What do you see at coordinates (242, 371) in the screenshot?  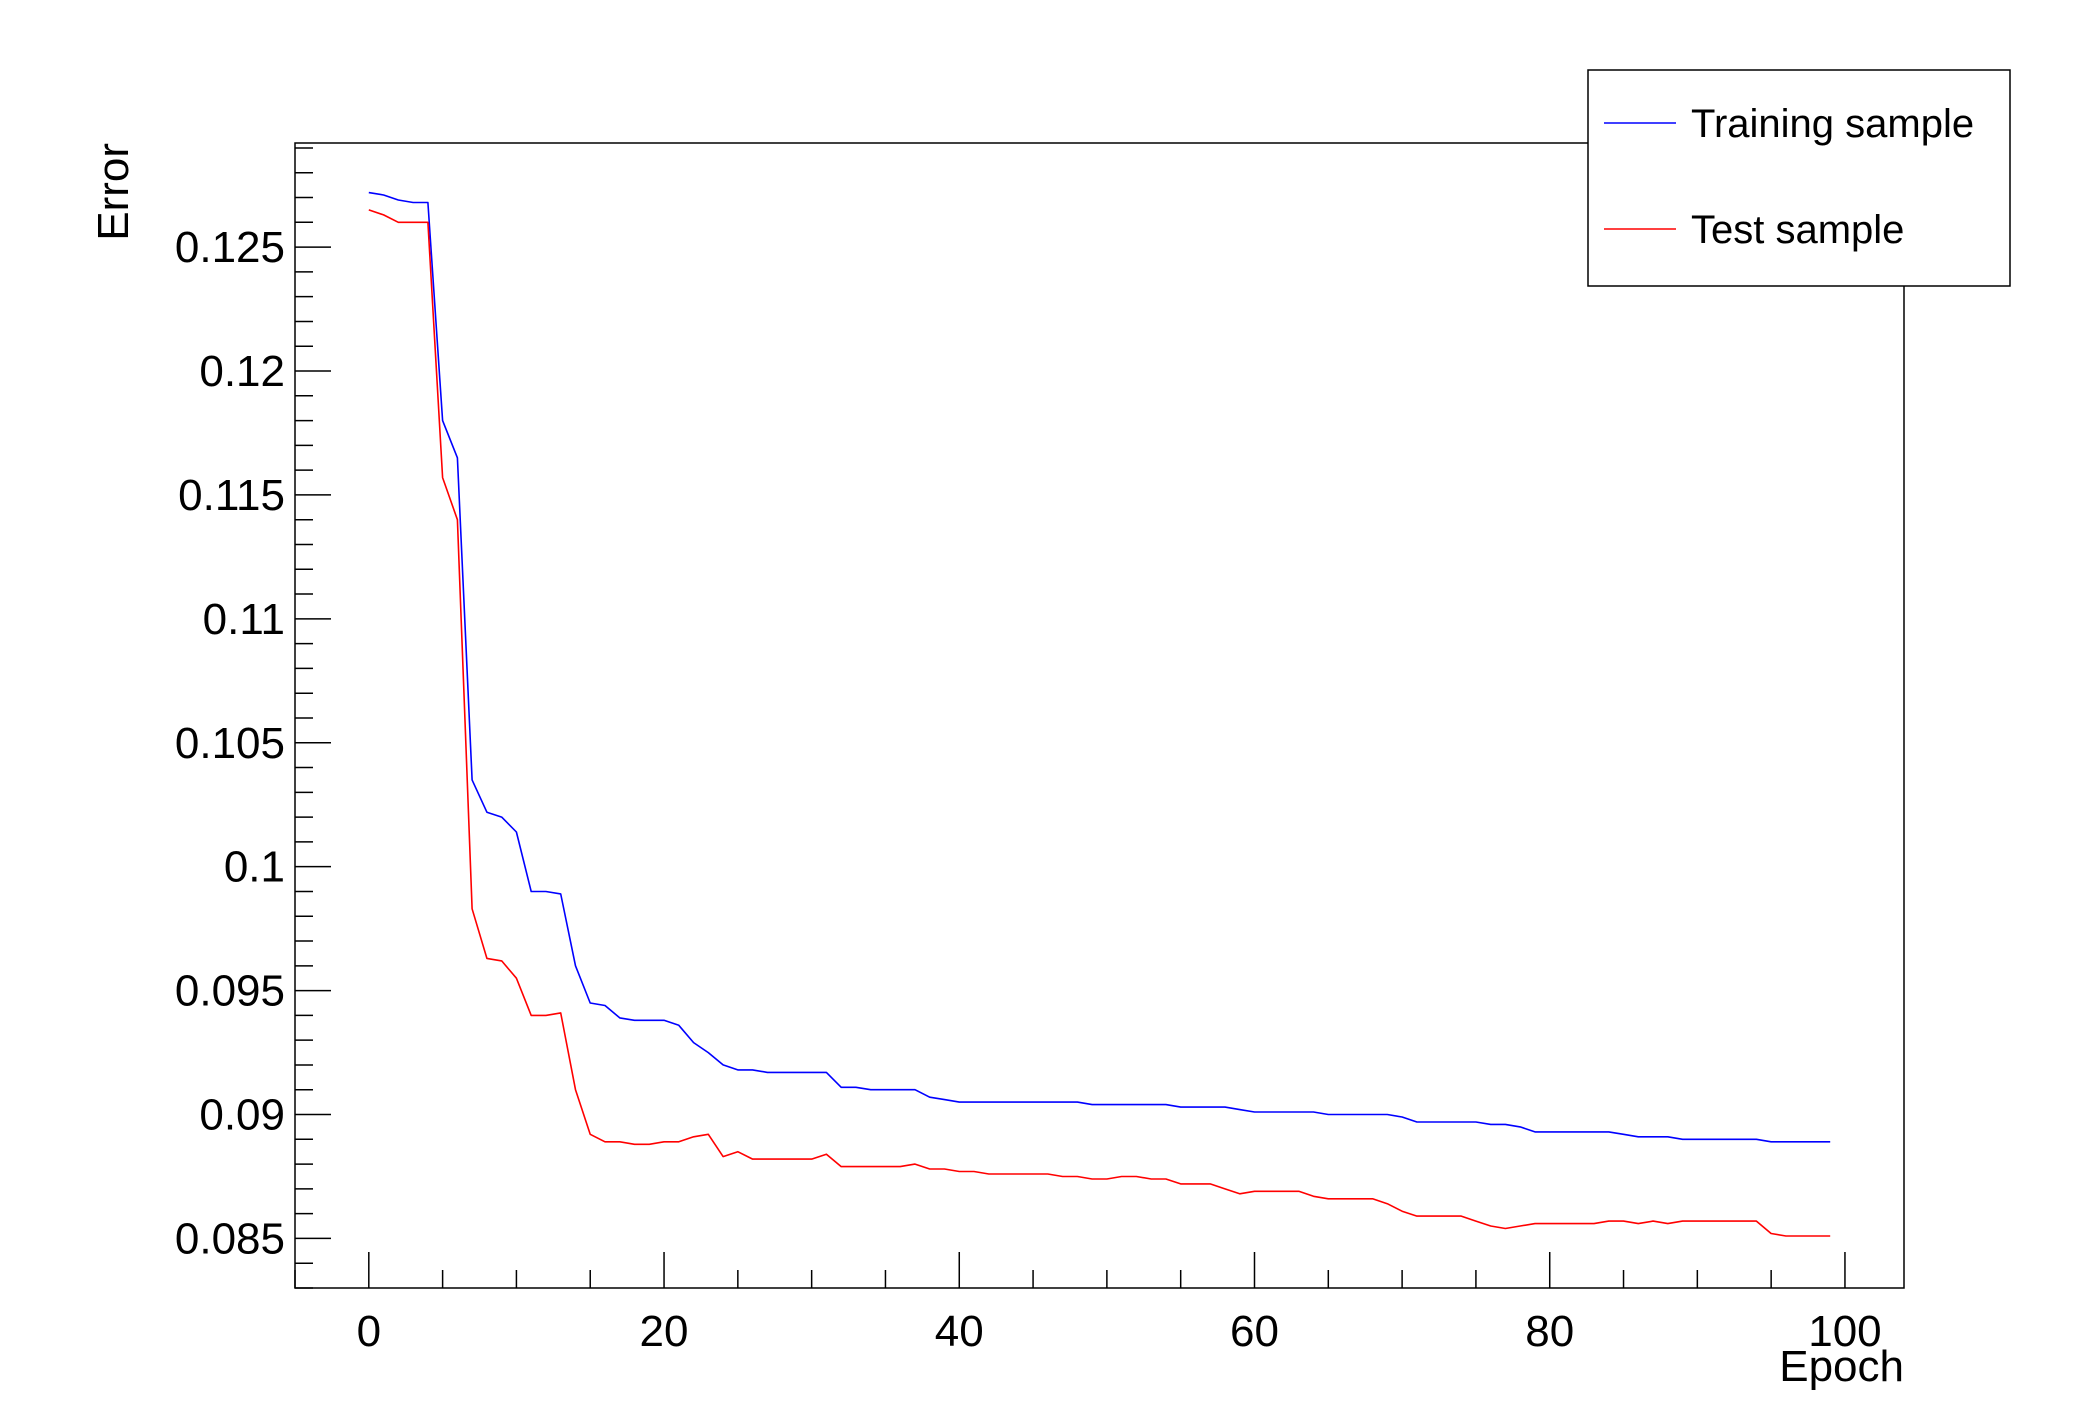 I see `y-tick-label: 0.12` at bounding box center [242, 371].